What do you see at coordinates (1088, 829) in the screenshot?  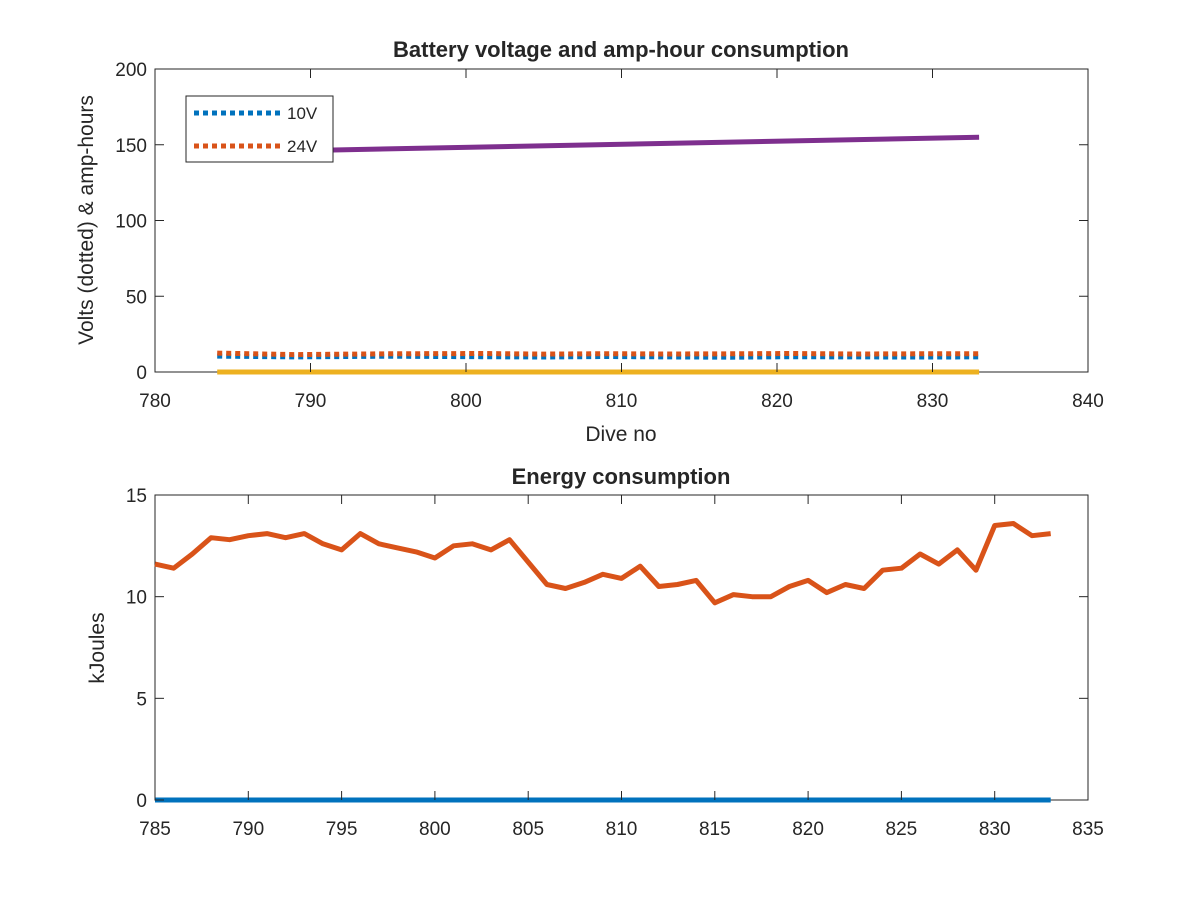 I see `energy-consumption-x-tick-label: 835` at bounding box center [1088, 829].